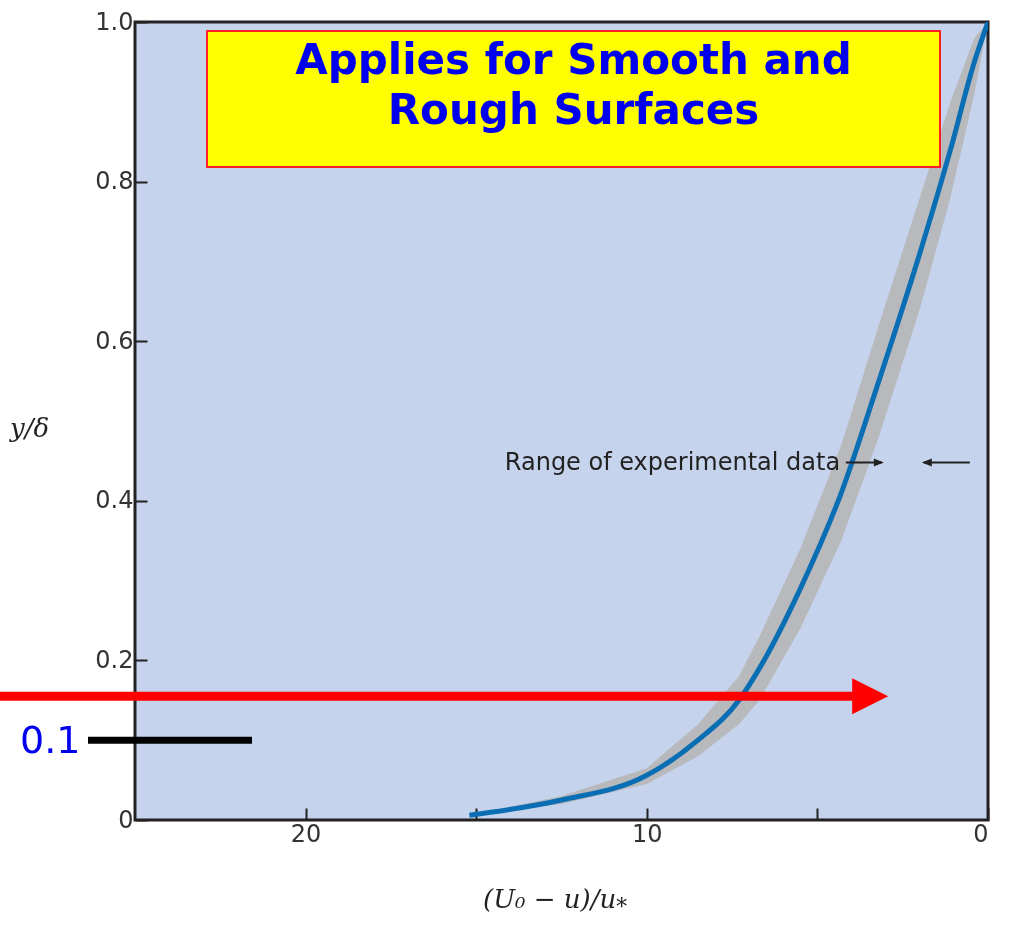 This screenshot has height=940, width=1013. I want to click on y-tick-label: 0.6, so click(114, 340).